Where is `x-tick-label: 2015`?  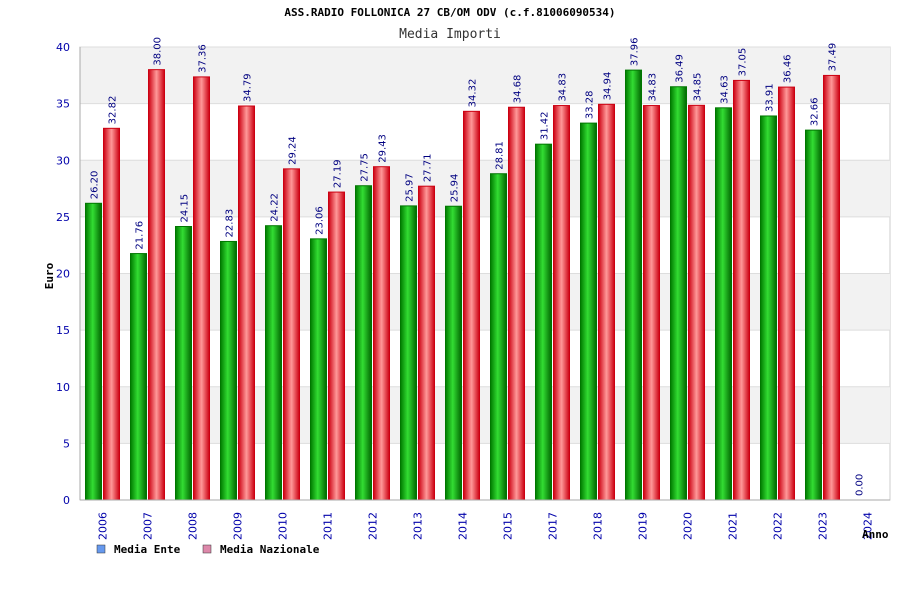 x-tick-label: 2015 is located at coordinates (508, 526).